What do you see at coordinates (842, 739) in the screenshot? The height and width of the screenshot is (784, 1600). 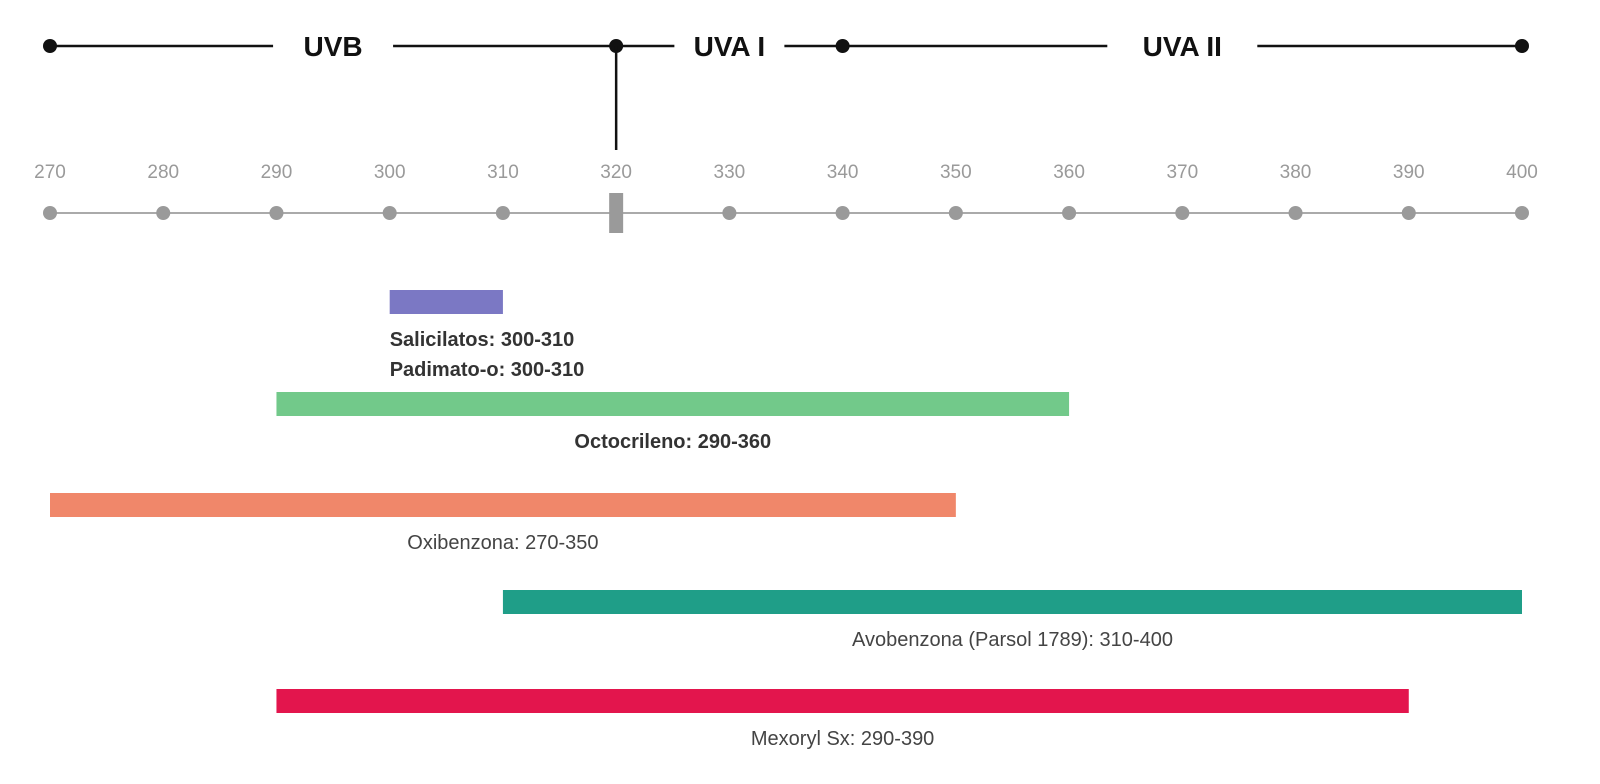 I see `bar-label: Mexoryl Sx: 290-390` at bounding box center [842, 739].